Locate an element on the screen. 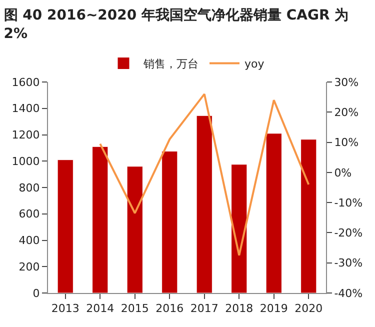 The width and height of the screenshot is (375, 327). y2-tick-label: 20% is located at coordinates (346, 112).